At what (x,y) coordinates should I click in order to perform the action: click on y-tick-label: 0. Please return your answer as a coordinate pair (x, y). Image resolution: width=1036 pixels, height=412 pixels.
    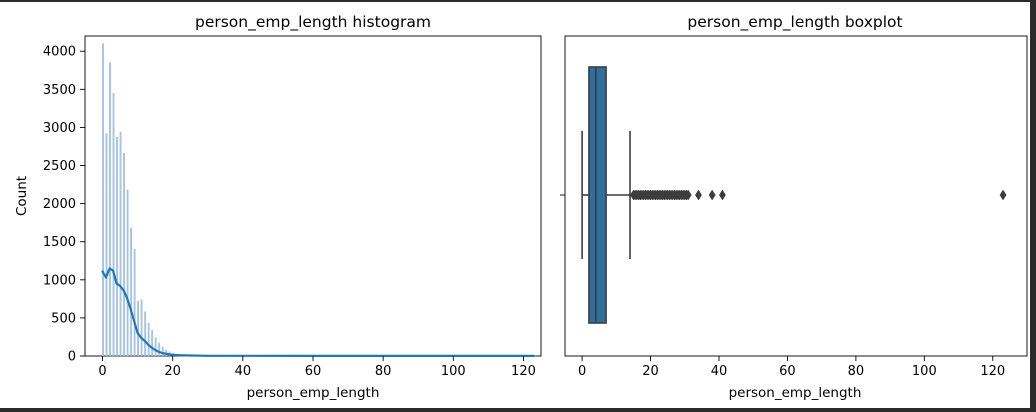
    Looking at the image, I should click on (72, 357).